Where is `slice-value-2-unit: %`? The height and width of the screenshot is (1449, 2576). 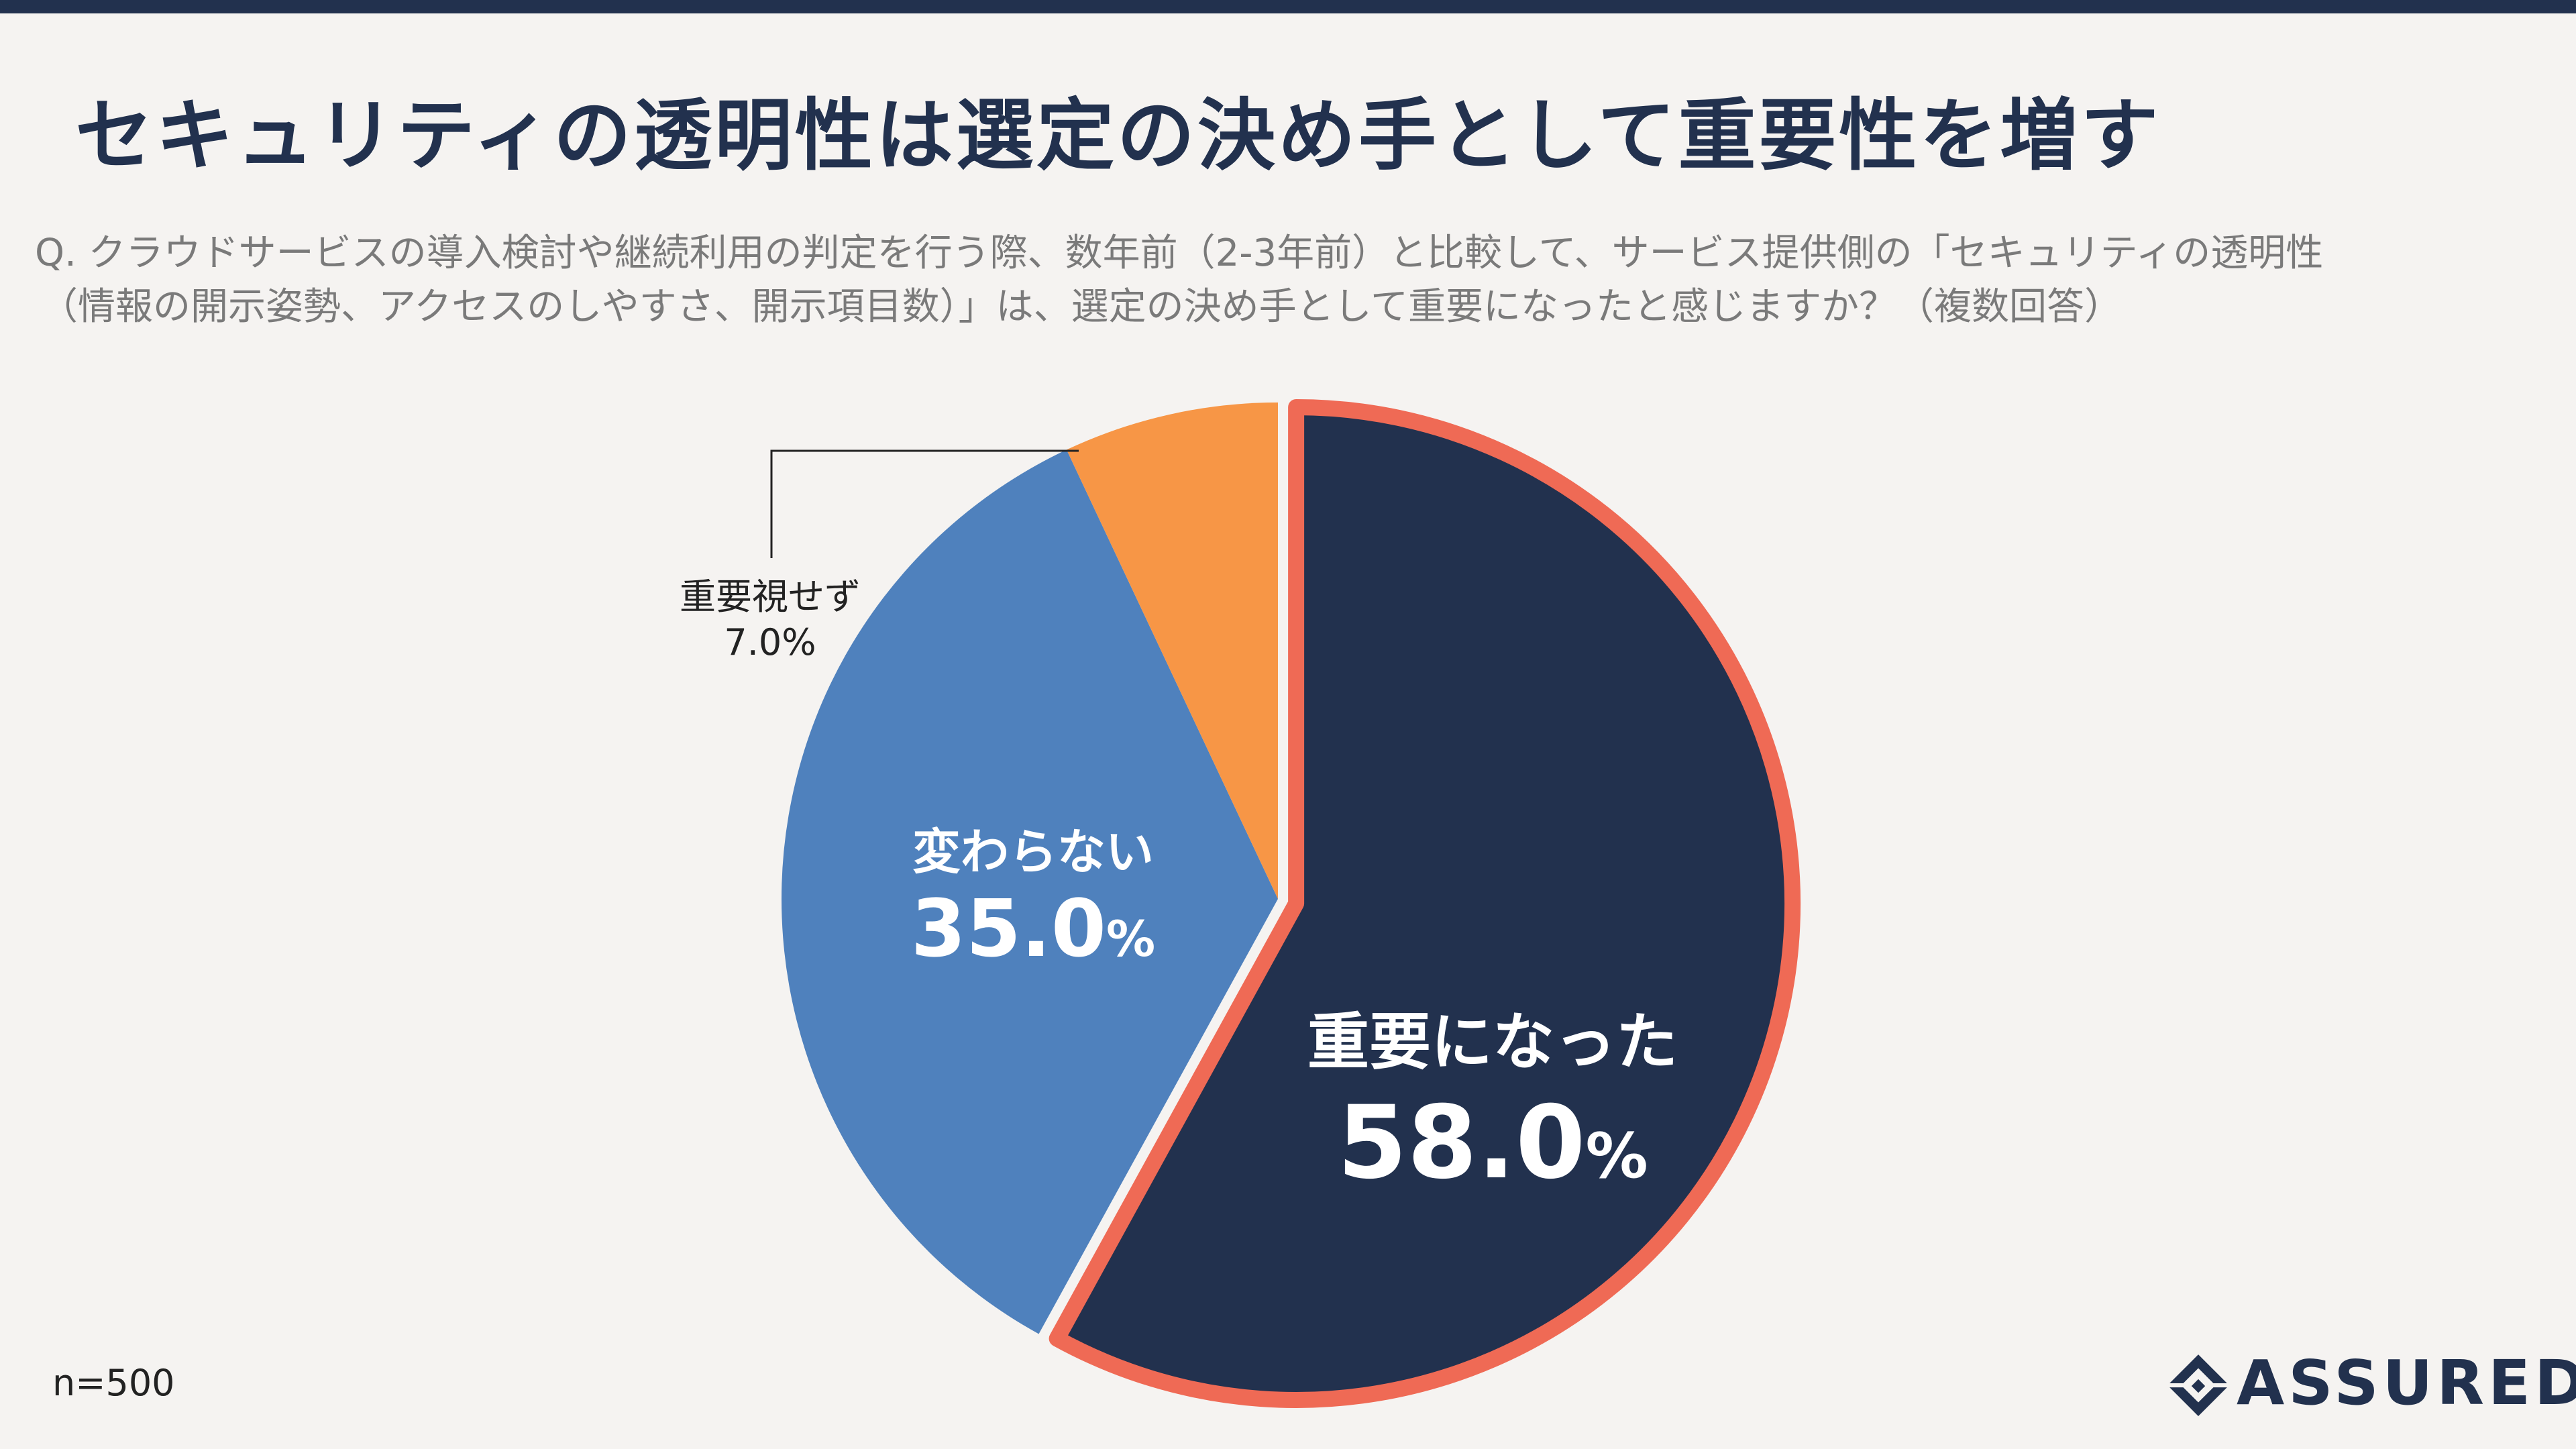 slice-value-2-unit: % is located at coordinates (1130, 939).